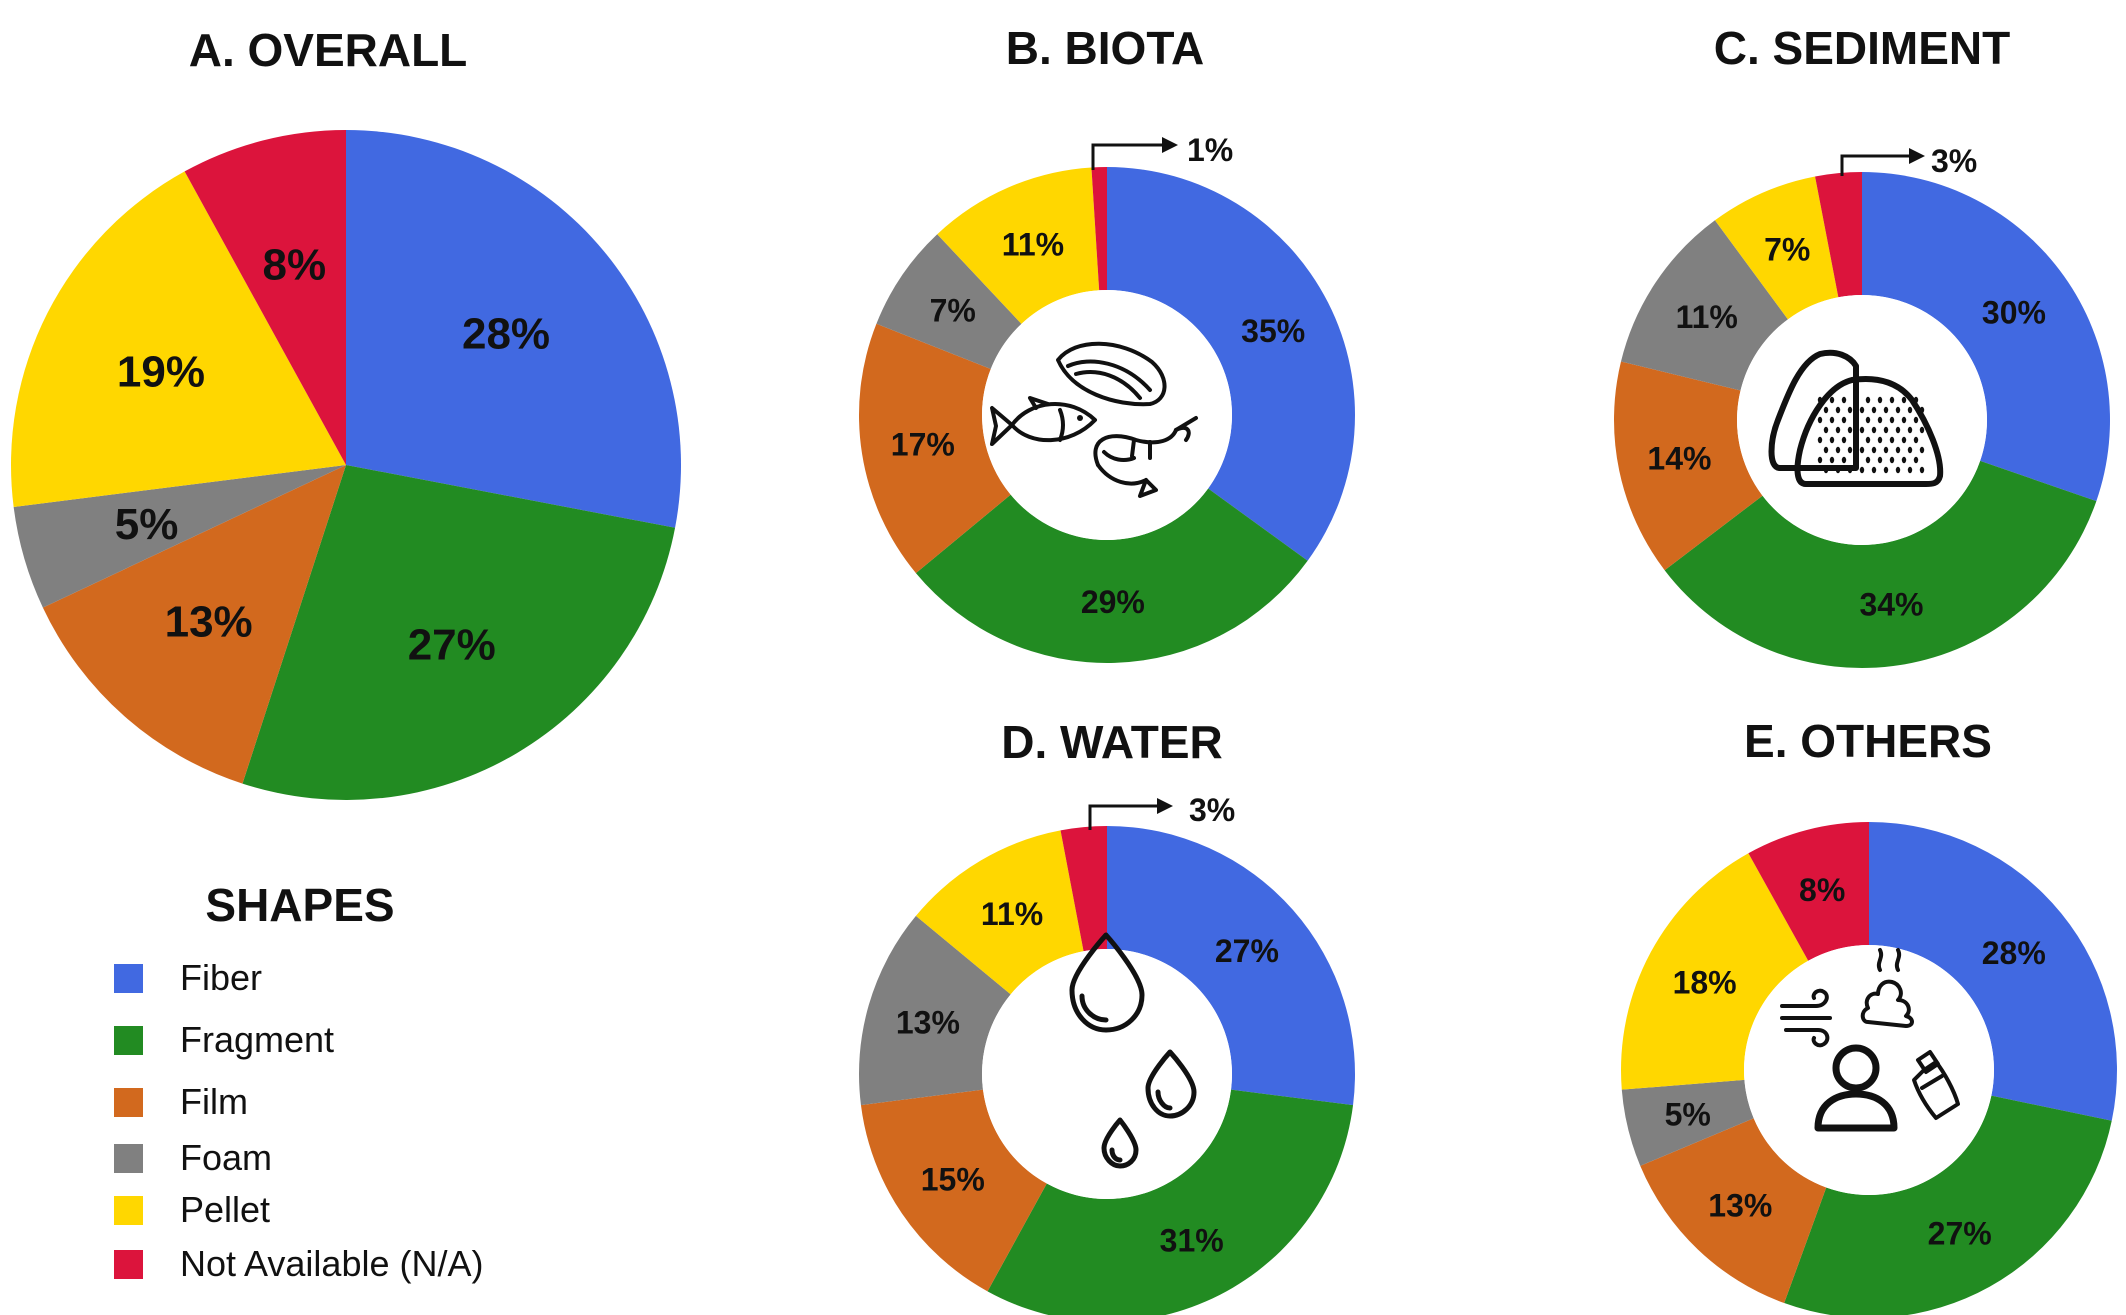 The height and width of the screenshot is (1315, 2126). I want to click on donut-chart-water: 27% 31% 15% 13% 11%, so click(1107, 1070).